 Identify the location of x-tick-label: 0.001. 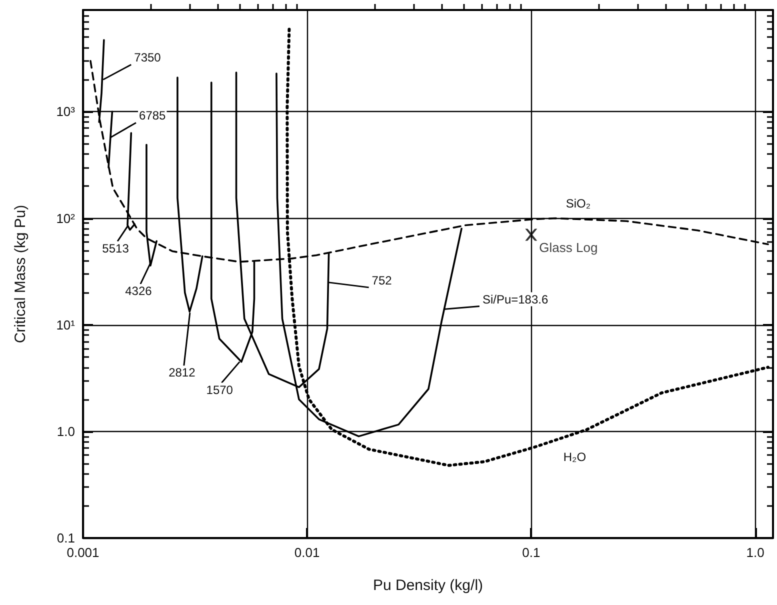
(83, 552).